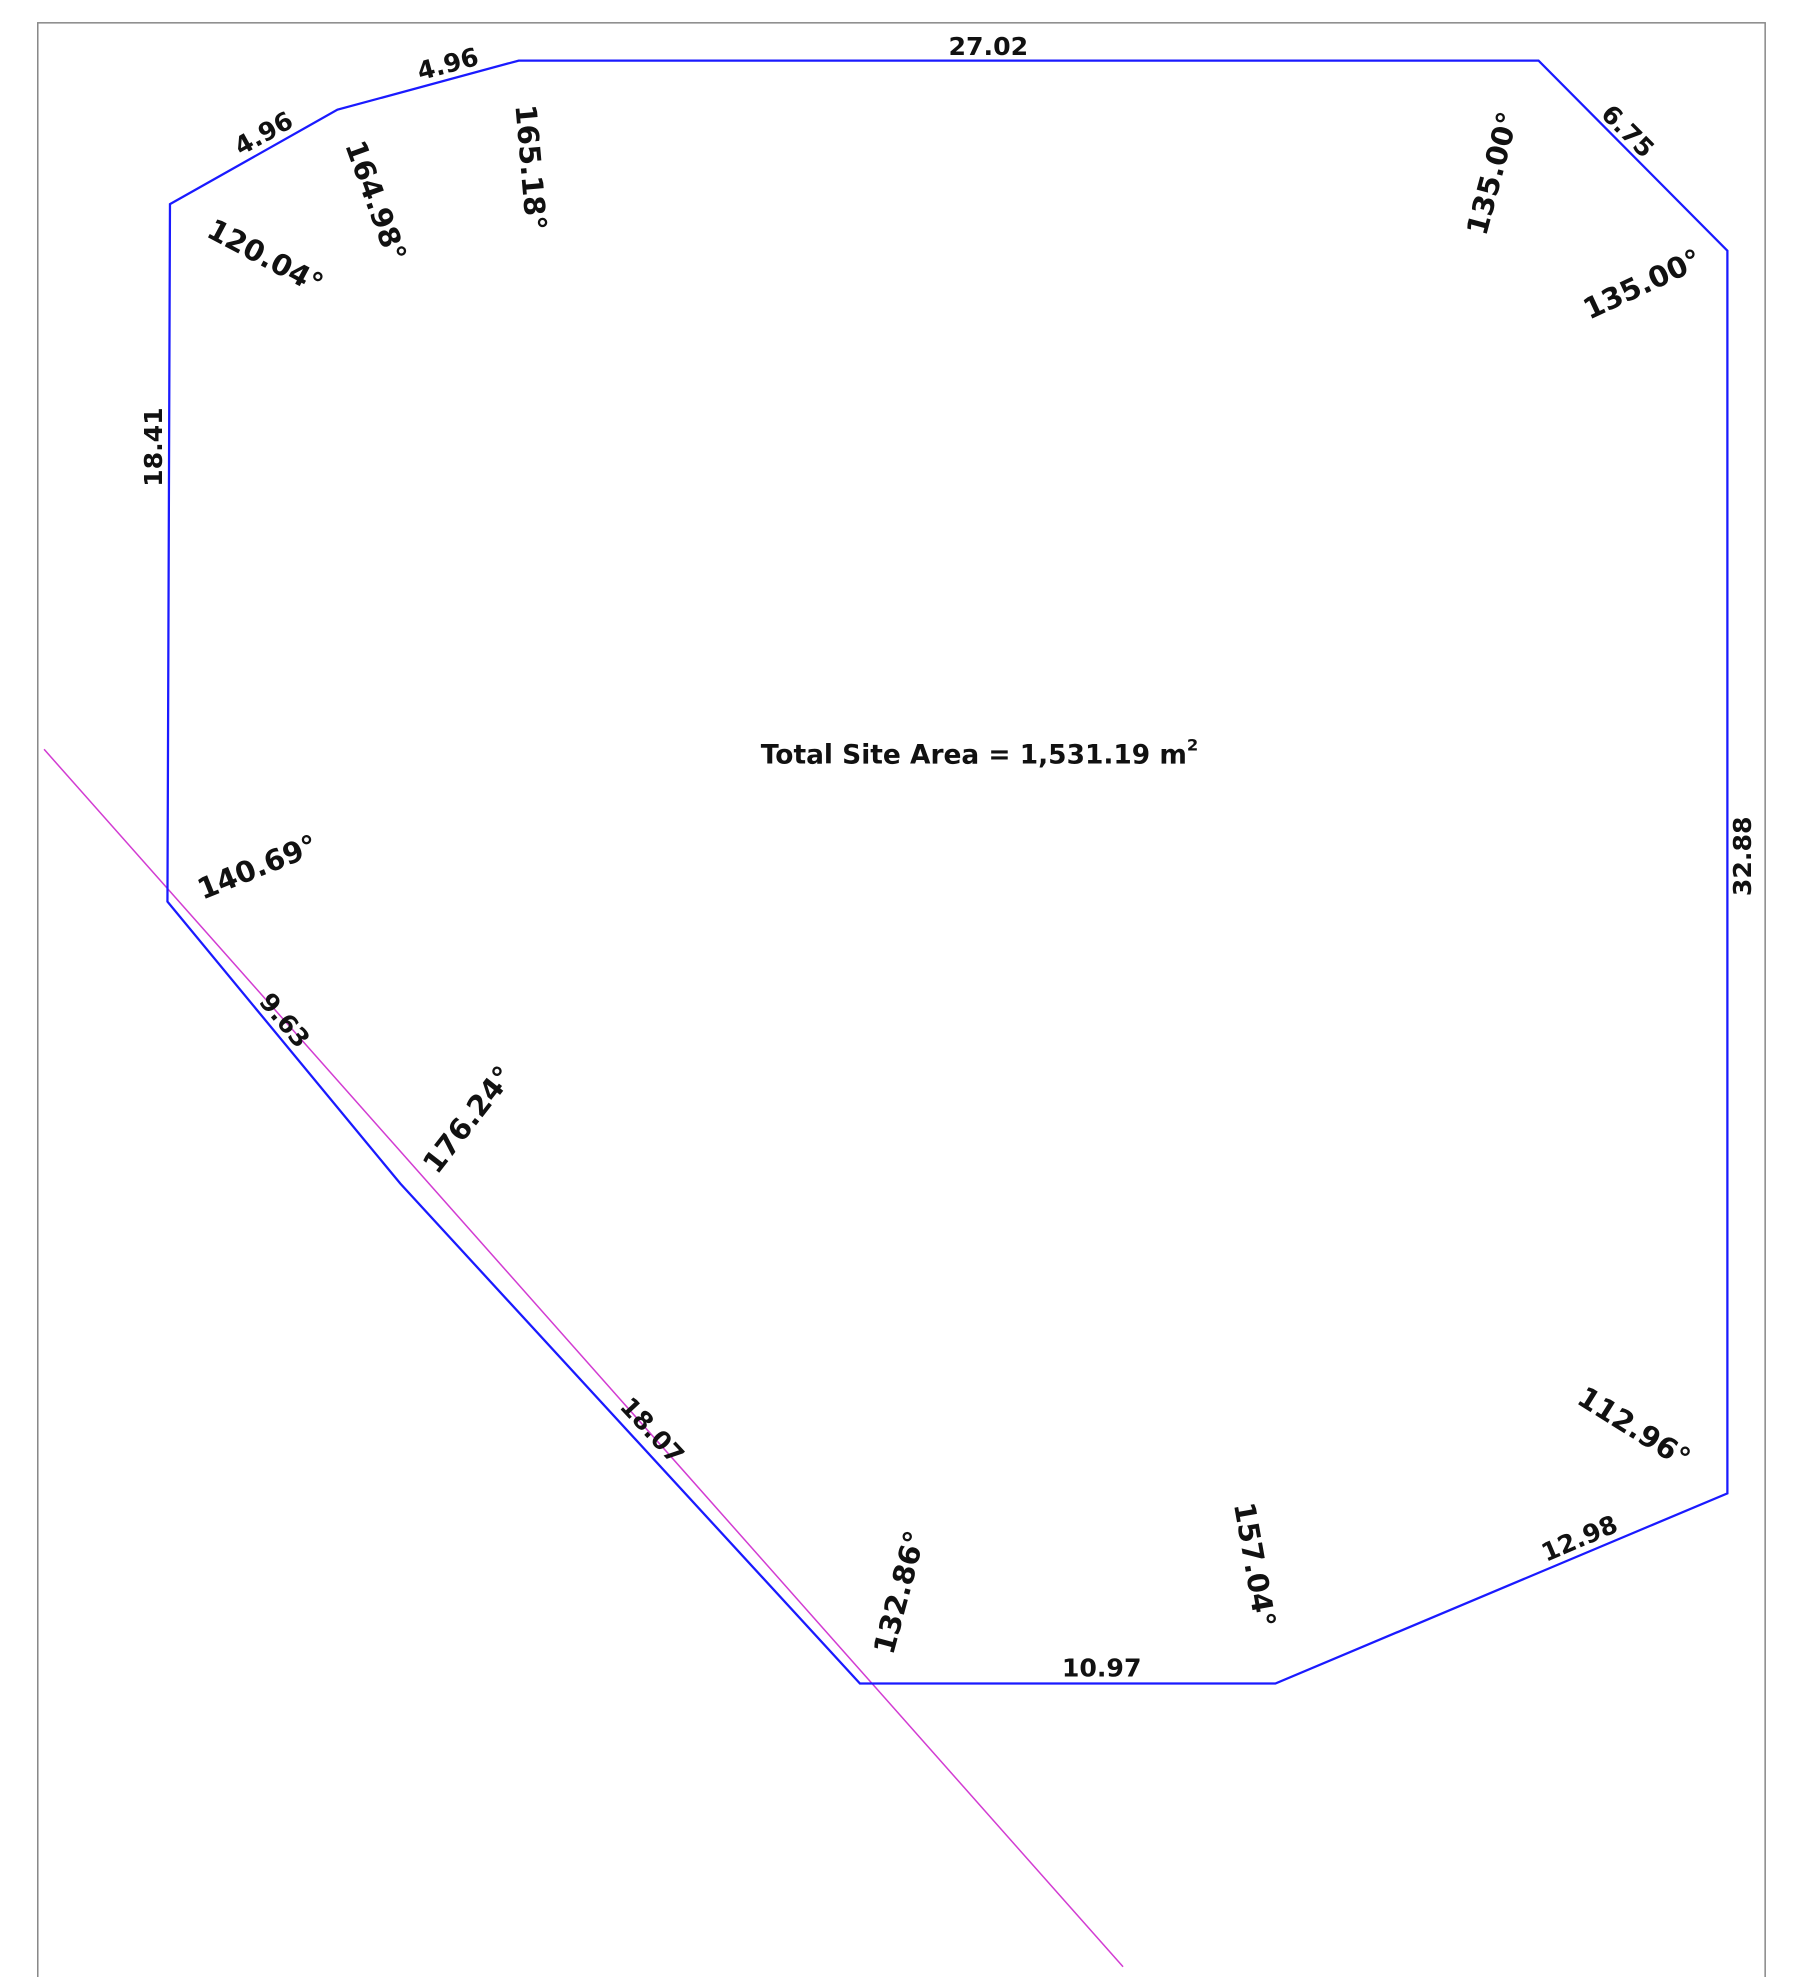  What do you see at coordinates (468, 1119) in the screenshot?
I see `angle-label: 176.24°` at bounding box center [468, 1119].